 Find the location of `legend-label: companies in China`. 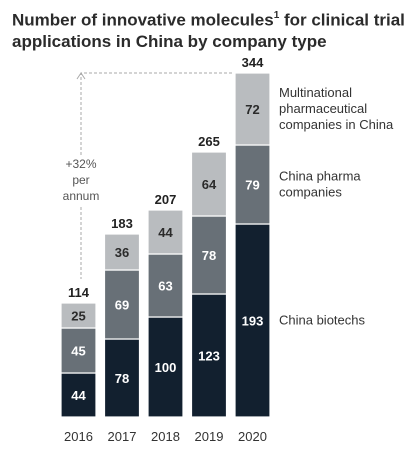

legend-label: companies in China is located at coordinates (336, 124).